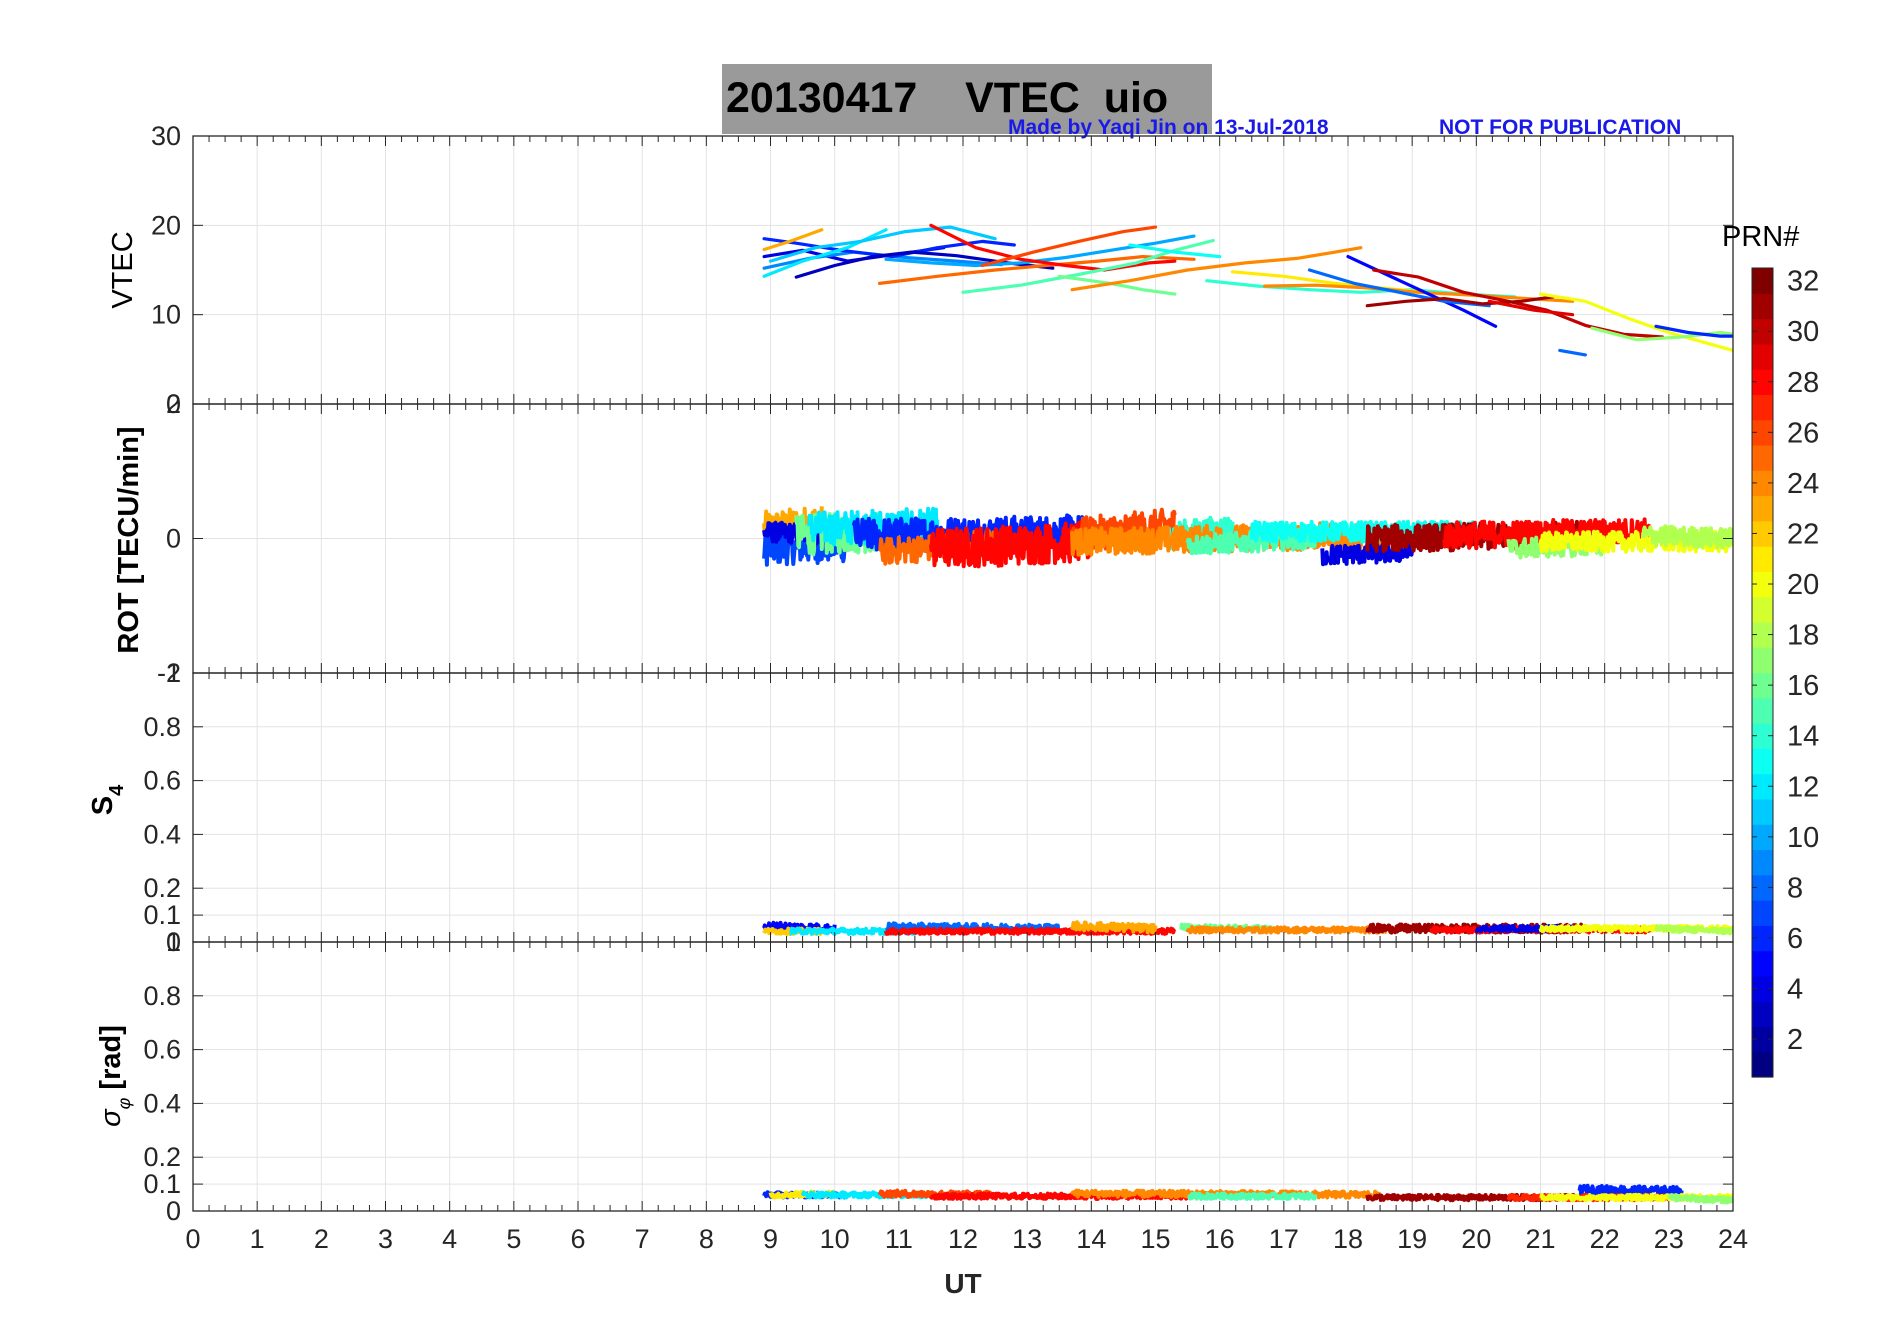  What do you see at coordinates (1803, 737) in the screenshot?
I see `colorbar-tick-label: 14` at bounding box center [1803, 737].